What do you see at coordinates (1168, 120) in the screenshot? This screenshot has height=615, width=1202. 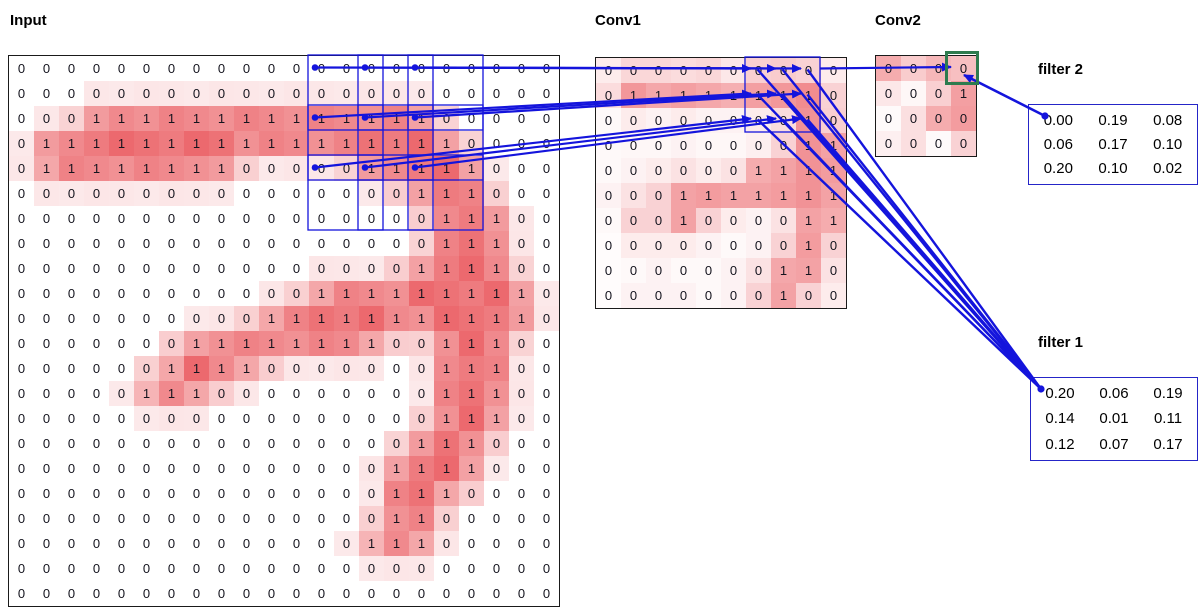 I see `filter2-value: 0.08` at bounding box center [1168, 120].